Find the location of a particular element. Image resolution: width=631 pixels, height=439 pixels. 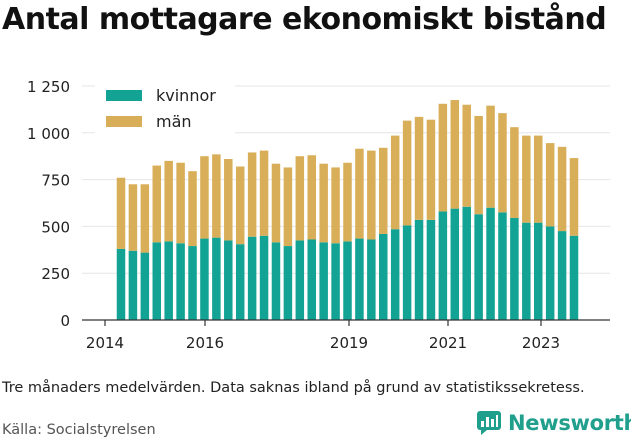

x-tick-label: 2019 is located at coordinates (349, 342).